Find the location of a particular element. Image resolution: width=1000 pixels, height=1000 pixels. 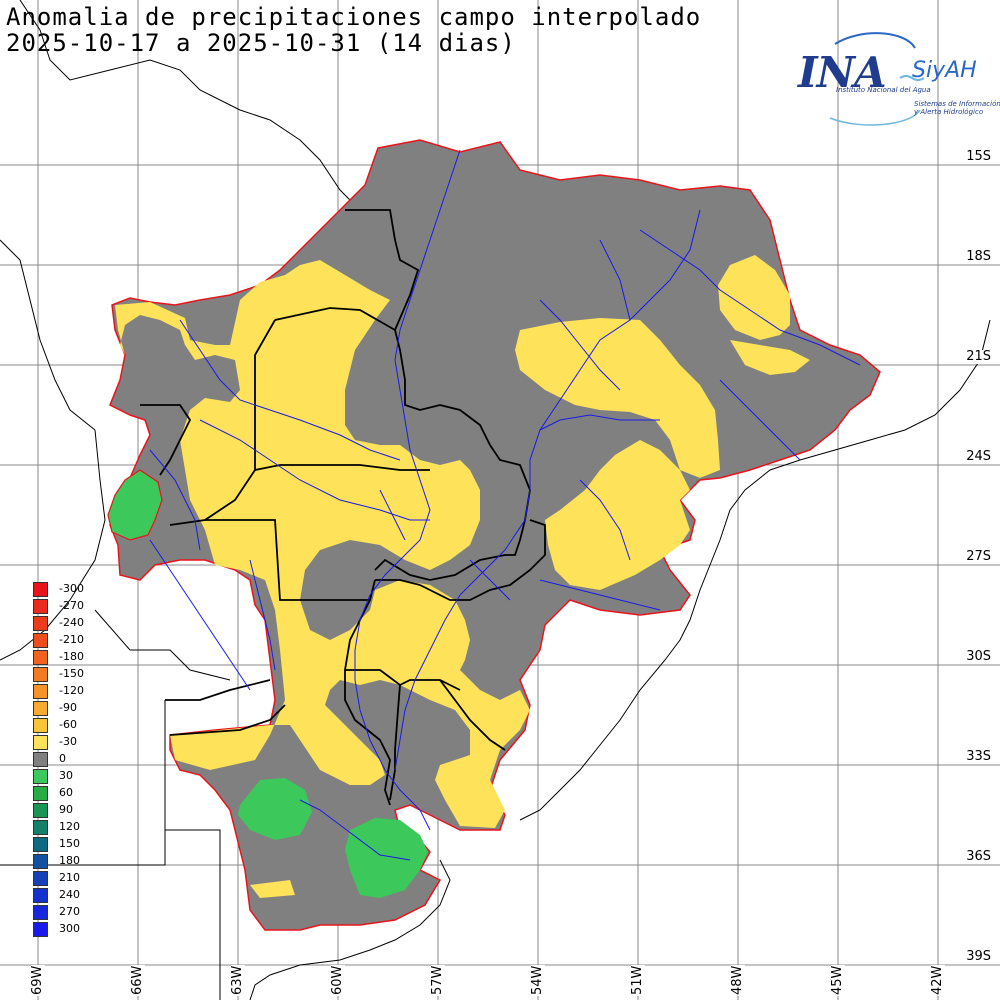

legend-label: -300 is located at coordinates (71, 588).